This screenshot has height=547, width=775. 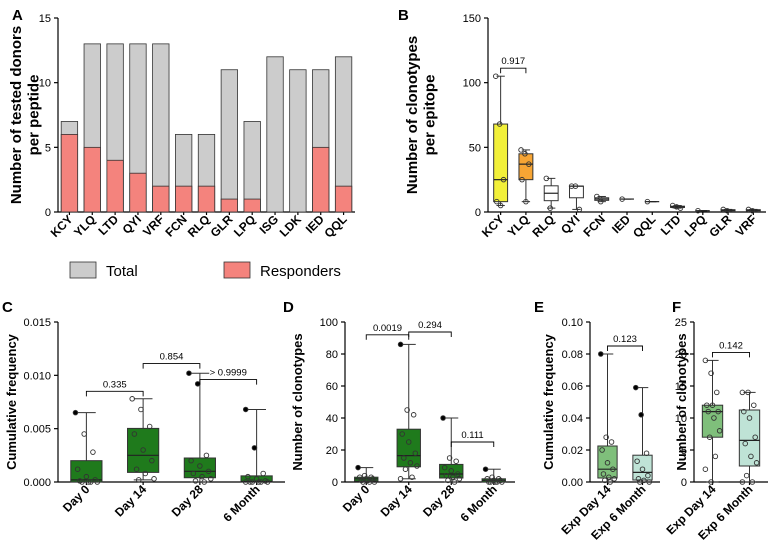 What do you see at coordinates (472, 435) in the screenshot?
I see `p-value-label: 0.111` at bounding box center [472, 435].